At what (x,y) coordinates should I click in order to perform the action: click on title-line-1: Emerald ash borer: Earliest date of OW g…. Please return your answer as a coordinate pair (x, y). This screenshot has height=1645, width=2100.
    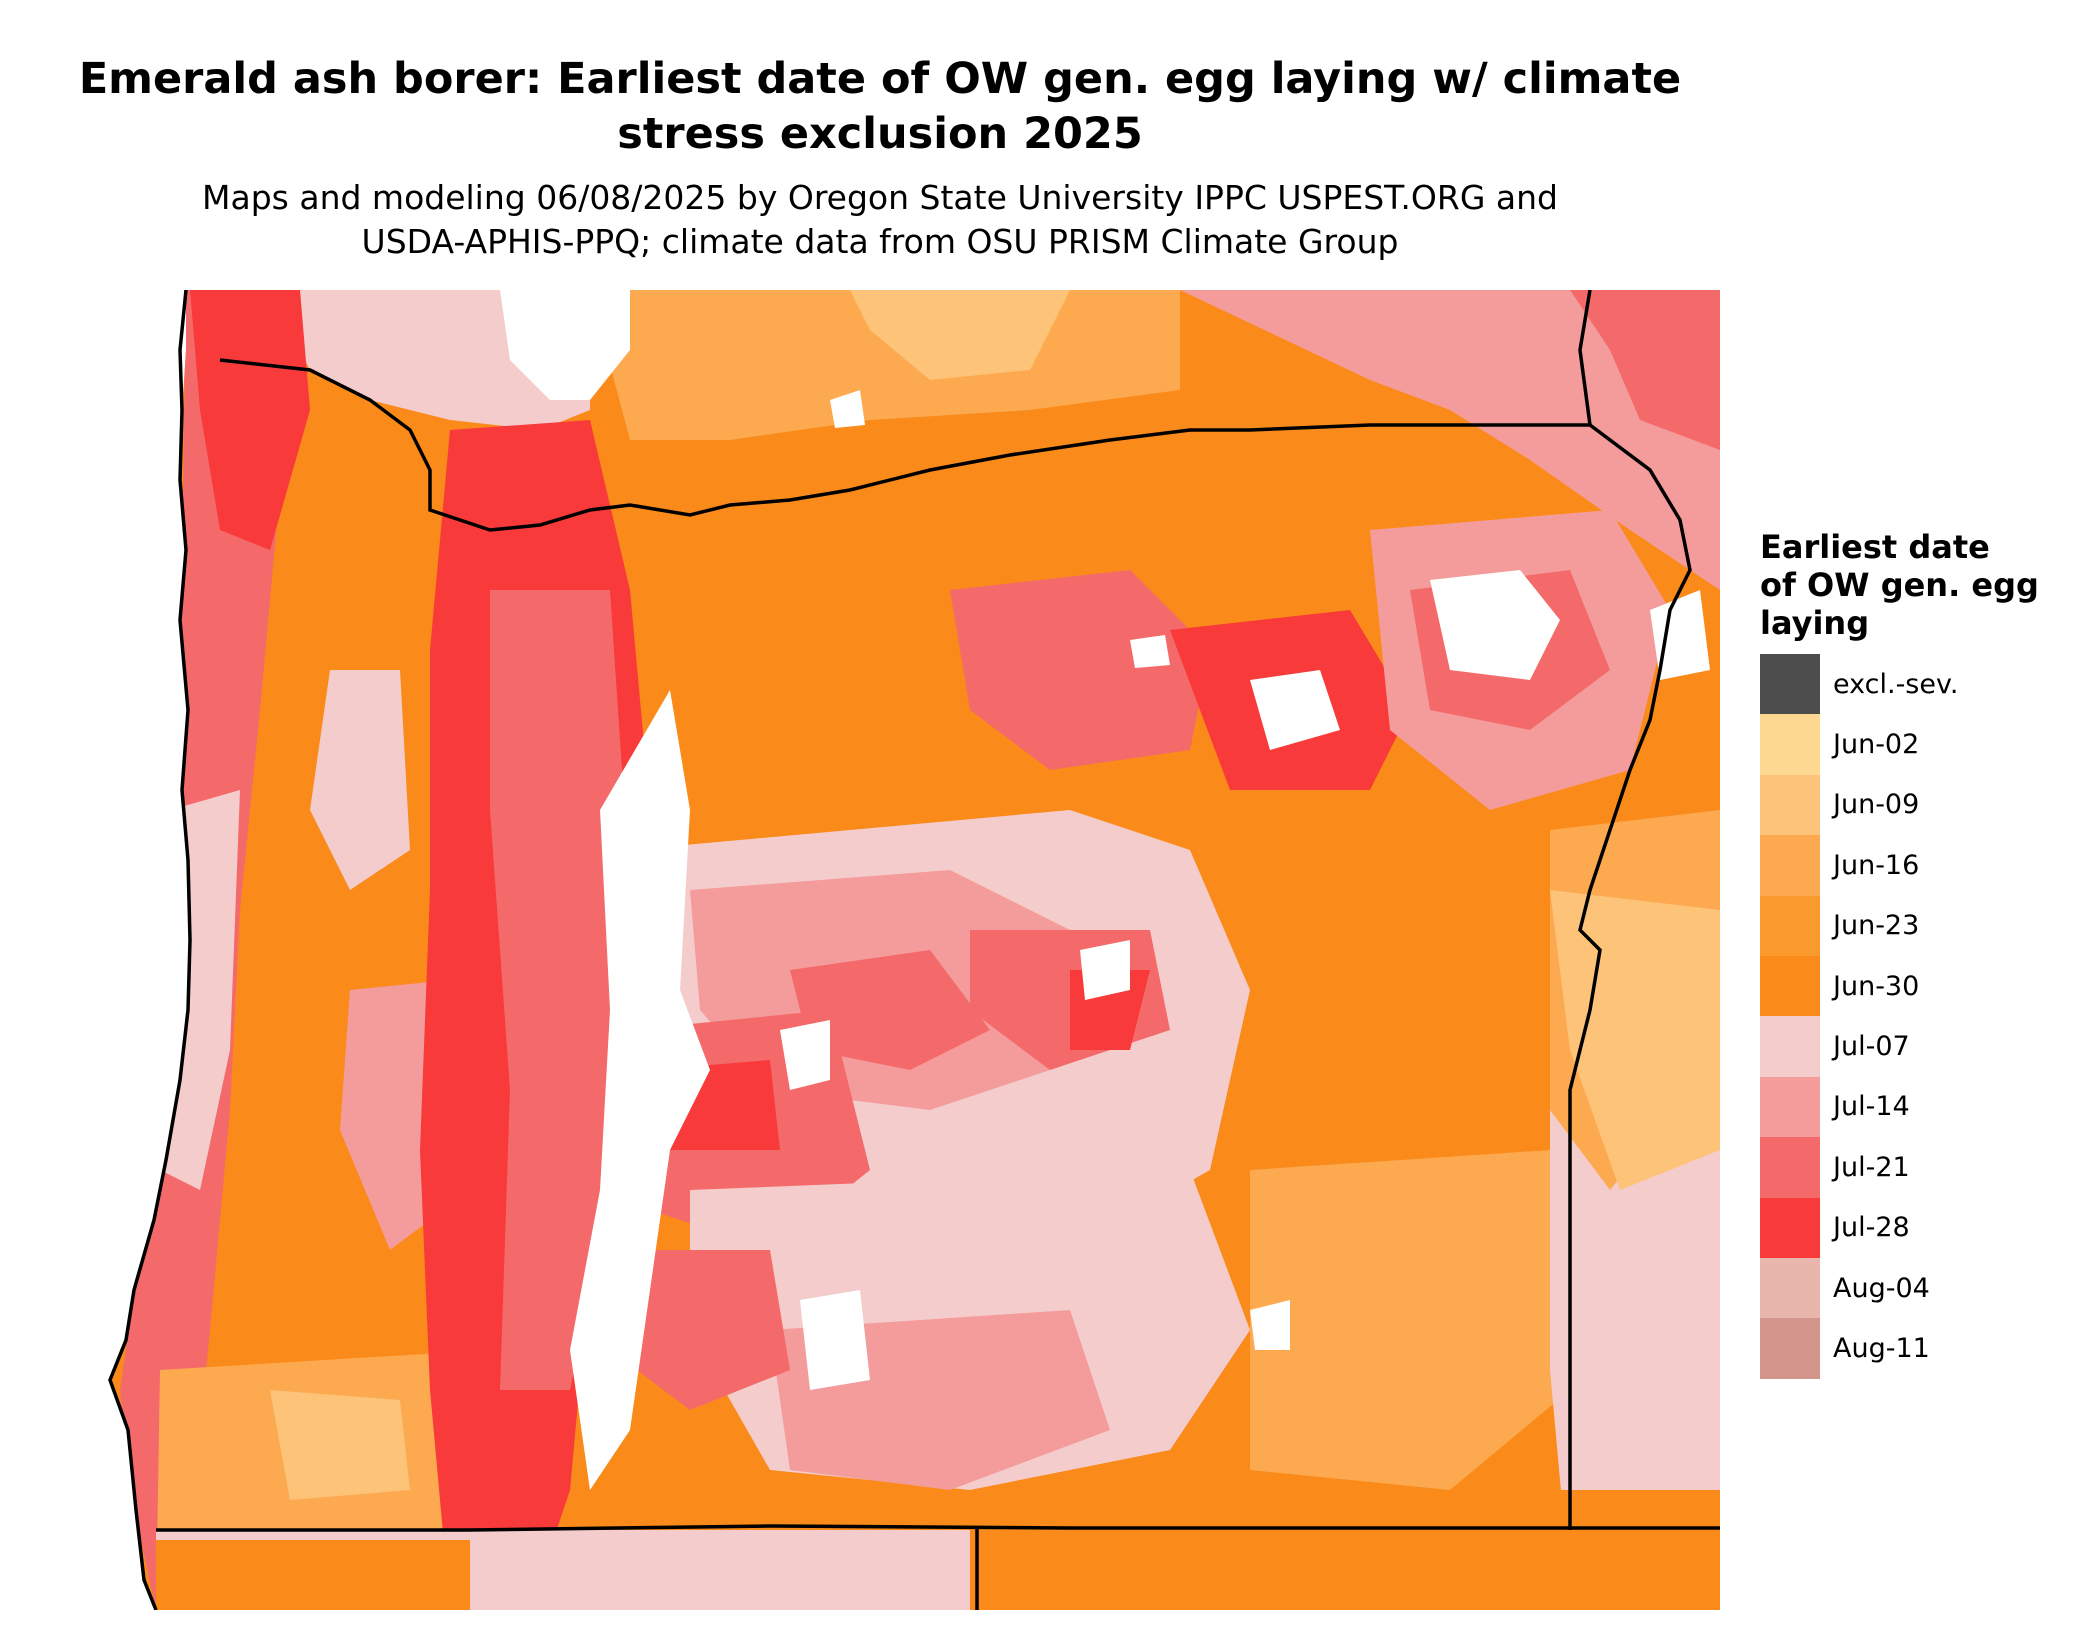
    Looking at the image, I should click on (880, 79).